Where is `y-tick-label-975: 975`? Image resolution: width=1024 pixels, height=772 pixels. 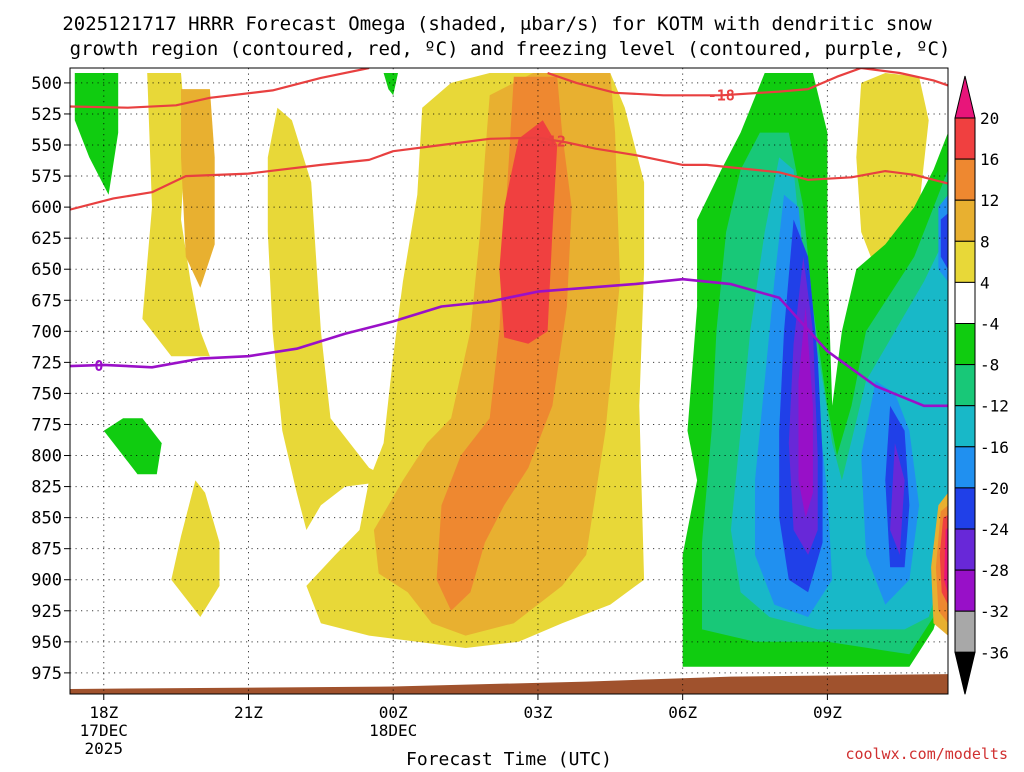
y-tick-label-975: 975 is located at coordinates (46, 674).